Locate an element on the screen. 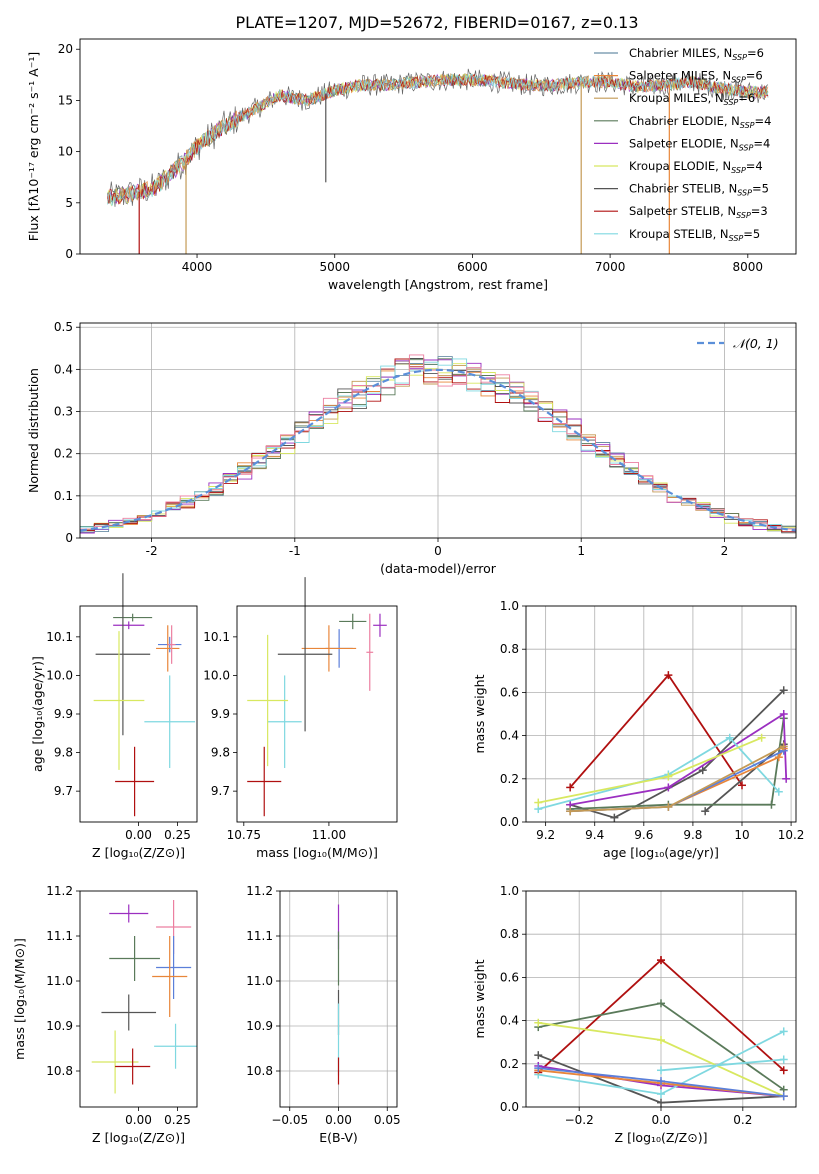 The width and height of the screenshot is (819, 1174). x-tick-label: 10.2 is located at coordinates (791, 835).